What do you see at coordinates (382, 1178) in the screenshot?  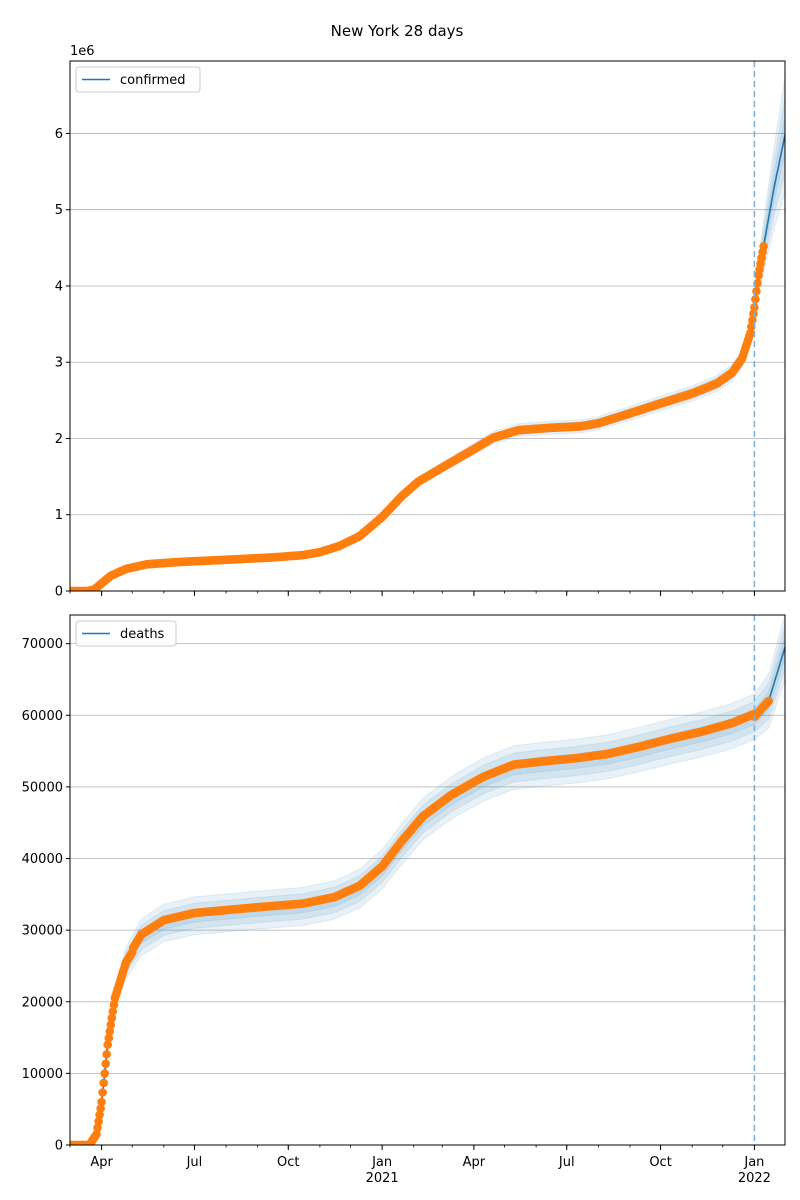 I see `x-tick-year-label: 2021` at bounding box center [382, 1178].